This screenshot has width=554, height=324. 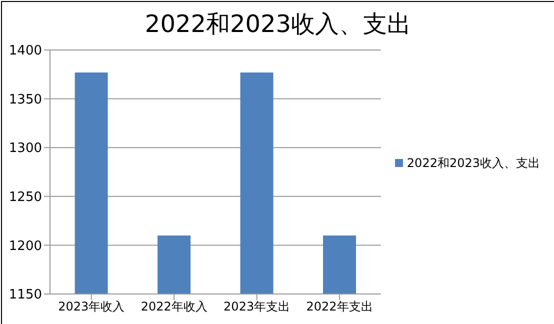 What do you see at coordinates (339, 307) in the screenshot?
I see `x-tick-label: 2022年支出` at bounding box center [339, 307].